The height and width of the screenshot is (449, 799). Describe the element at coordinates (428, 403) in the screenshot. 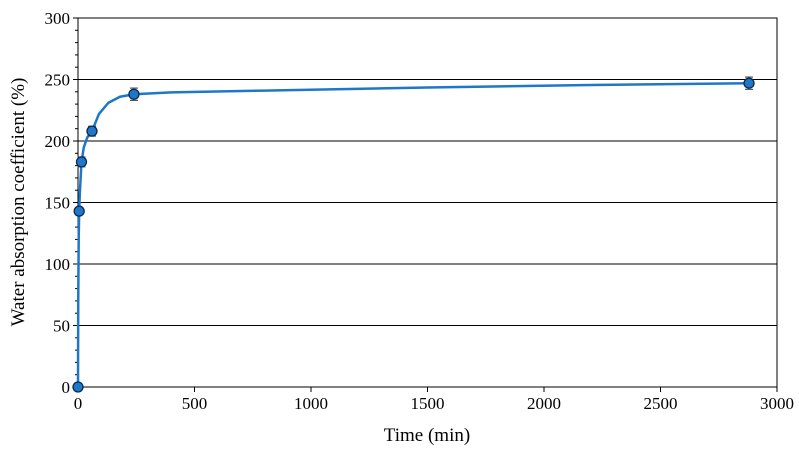

I see `x-tick-label: 1500` at that location.